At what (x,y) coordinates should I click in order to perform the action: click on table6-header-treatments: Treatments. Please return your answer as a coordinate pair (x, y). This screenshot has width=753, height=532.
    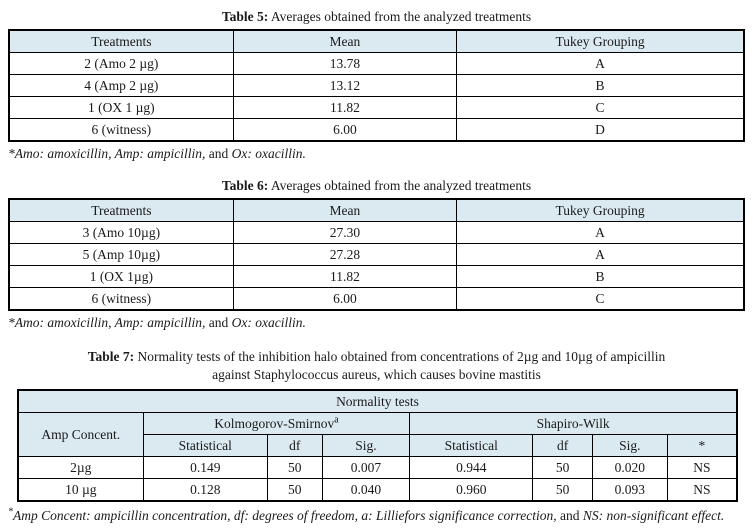
    Looking at the image, I should click on (121, 210).